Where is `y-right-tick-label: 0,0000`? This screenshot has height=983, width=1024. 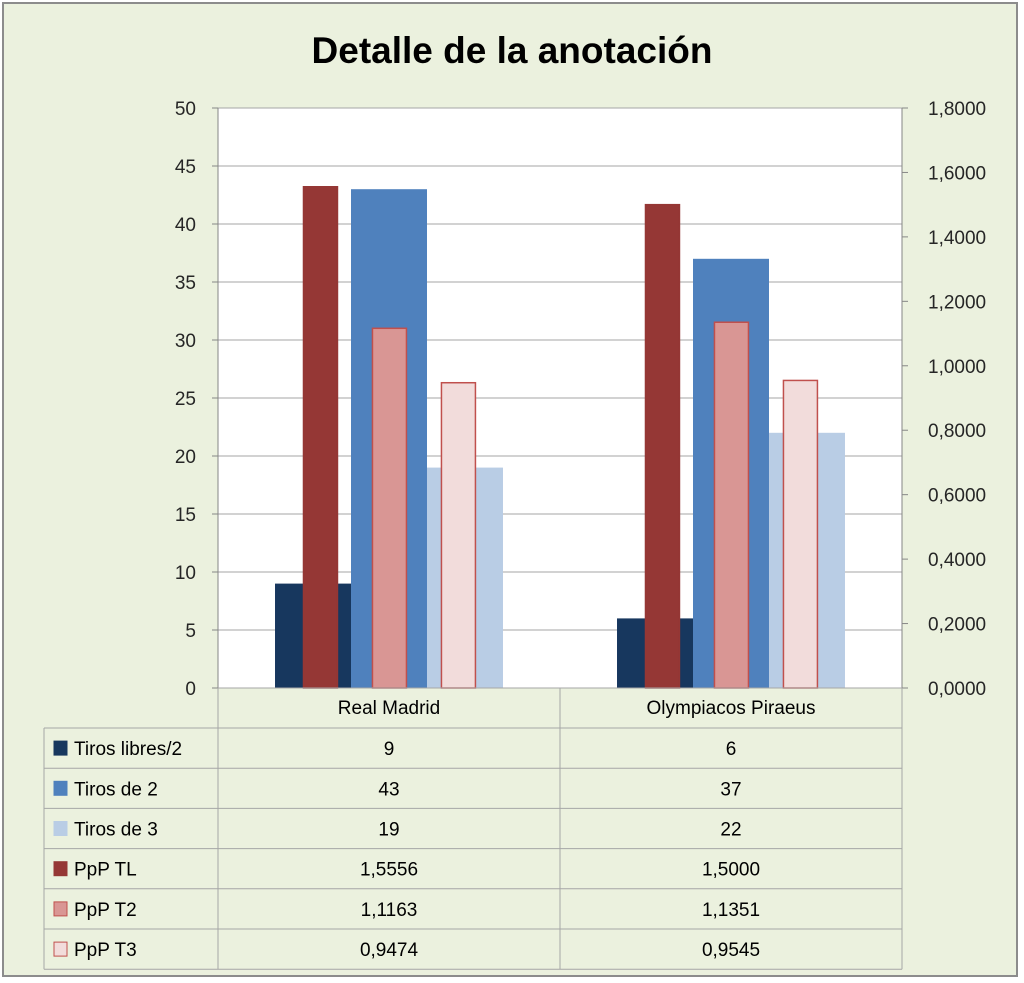 y-right-tick-label: 0,0000 is located at coordinates (957, 689).